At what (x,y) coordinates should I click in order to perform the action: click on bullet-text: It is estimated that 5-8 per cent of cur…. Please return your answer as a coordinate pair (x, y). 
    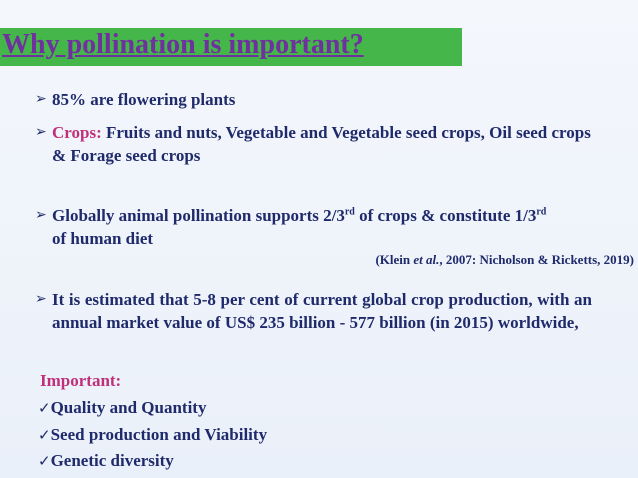
    Looking at the image, I should click on (322, 311).